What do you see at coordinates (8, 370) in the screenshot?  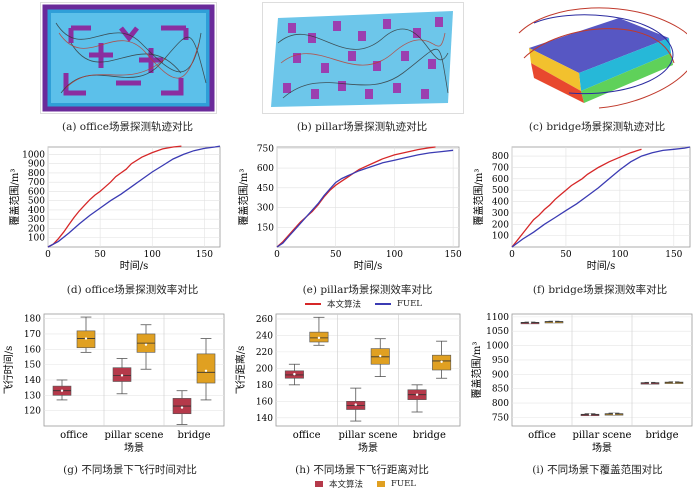 I see `y-axis-label: 飞行时间/s` at bounding box center [8, 370].